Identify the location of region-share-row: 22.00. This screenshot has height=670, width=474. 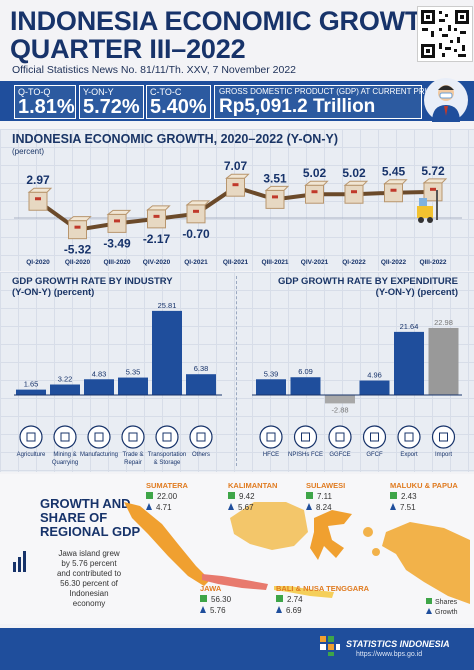
(167, 496).